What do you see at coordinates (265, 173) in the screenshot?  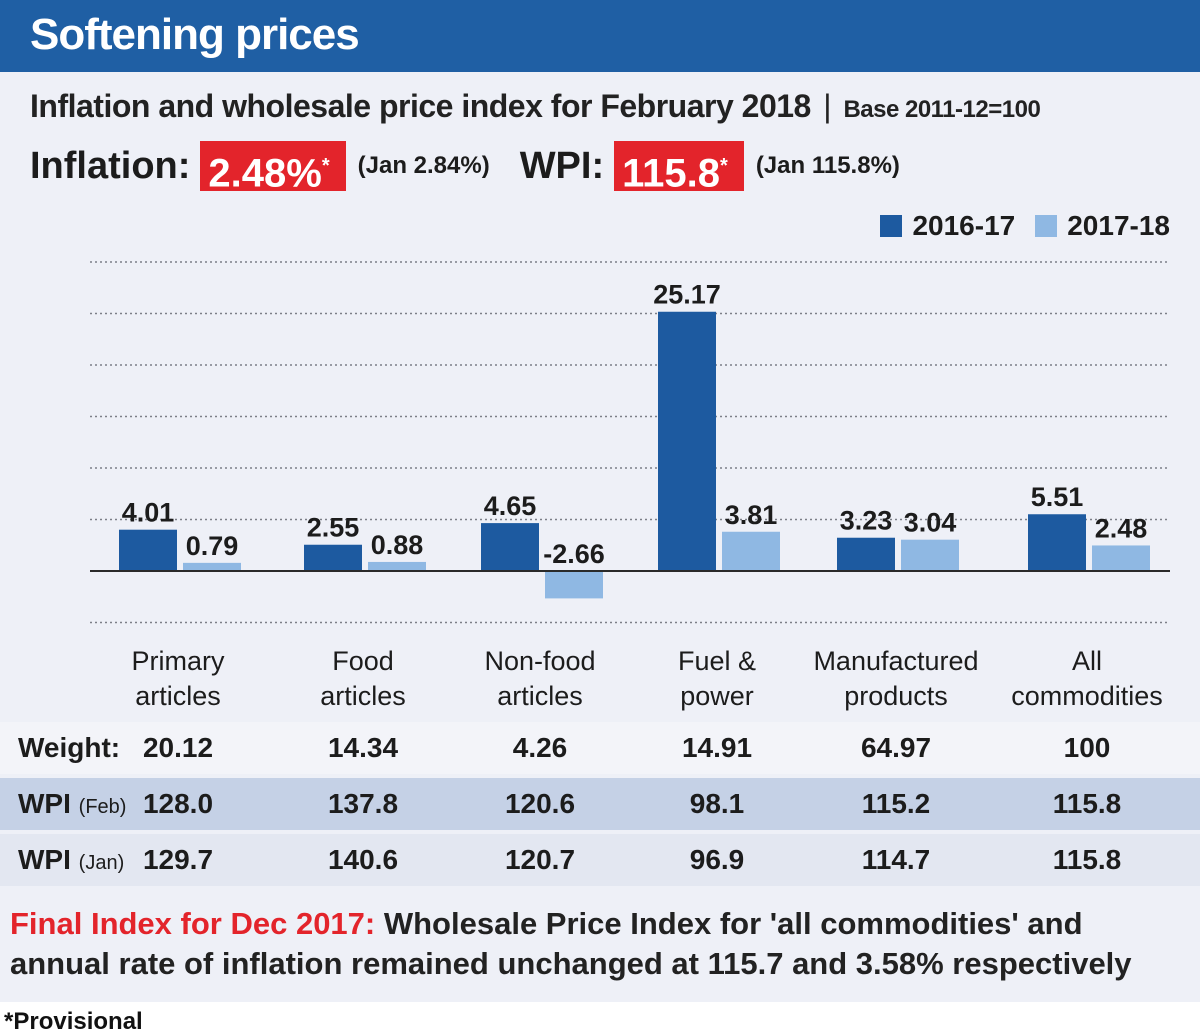 I see `inflation-value: 2.48%` at bounding box center [265, 173].